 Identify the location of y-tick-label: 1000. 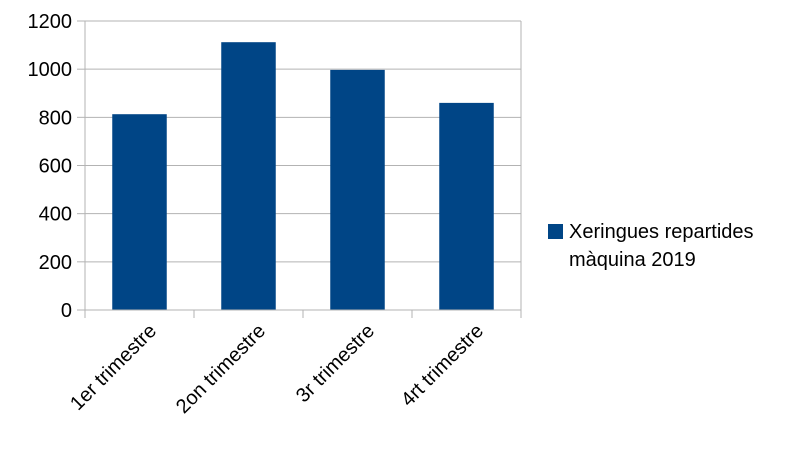
(50, 70).